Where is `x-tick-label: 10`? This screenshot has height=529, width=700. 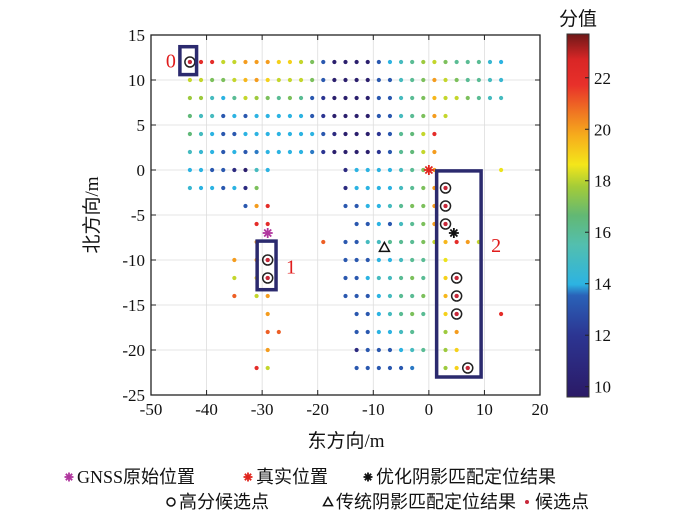
x-tick-label: 10 is located at coordinates (484, 409).